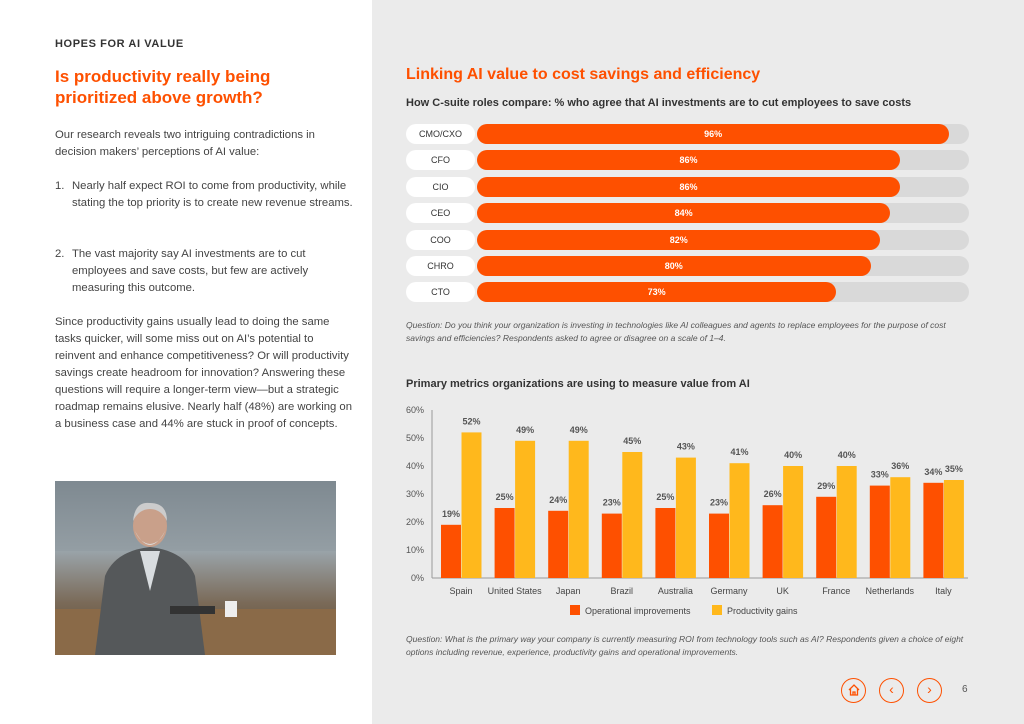 This screenshot has width=1024, height=724. What do you see at coordinates (415, 466) in the screenshot?
I see `y-tick-label: 40%` at bounding box center [415, 466].